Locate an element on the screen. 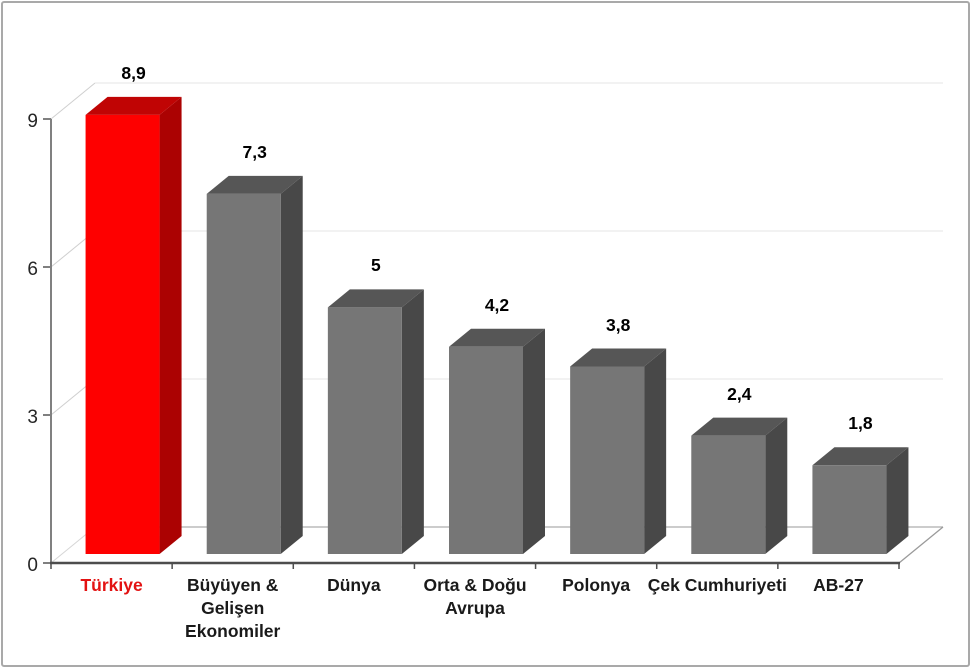 The height and width of the screenshot is (668, 971). bar-2-front-face is located at coordinates (364, 430).